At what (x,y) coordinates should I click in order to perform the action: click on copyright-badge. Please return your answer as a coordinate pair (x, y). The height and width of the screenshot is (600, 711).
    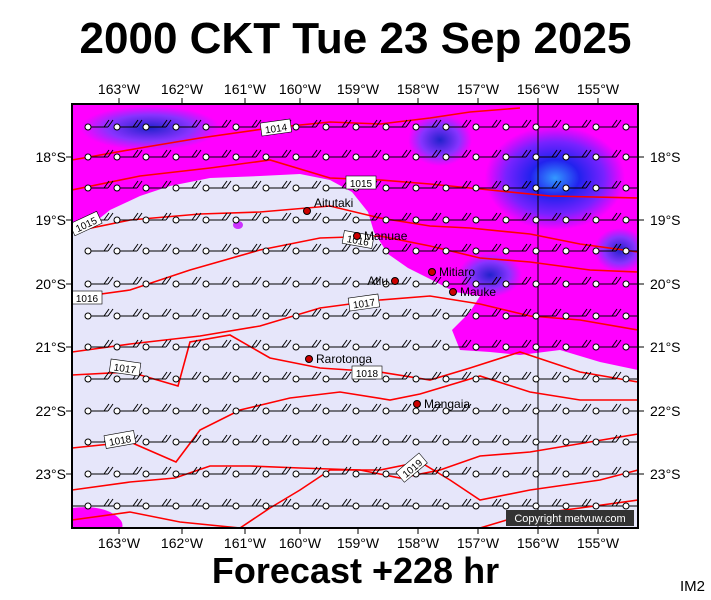
    Looking at the image, I should click on (570, 518).